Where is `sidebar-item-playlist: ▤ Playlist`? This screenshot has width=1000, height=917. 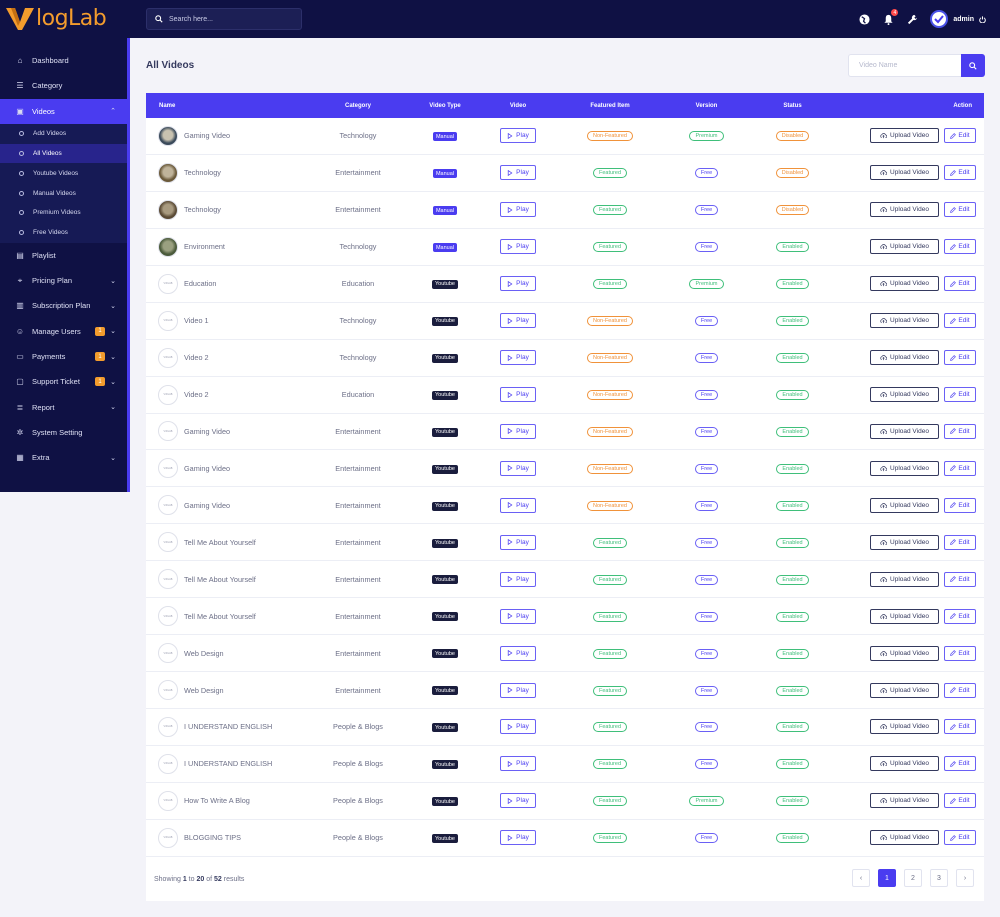
sidebar-item-playlist: ▤ Playlist is located at coordinates (63, 255).